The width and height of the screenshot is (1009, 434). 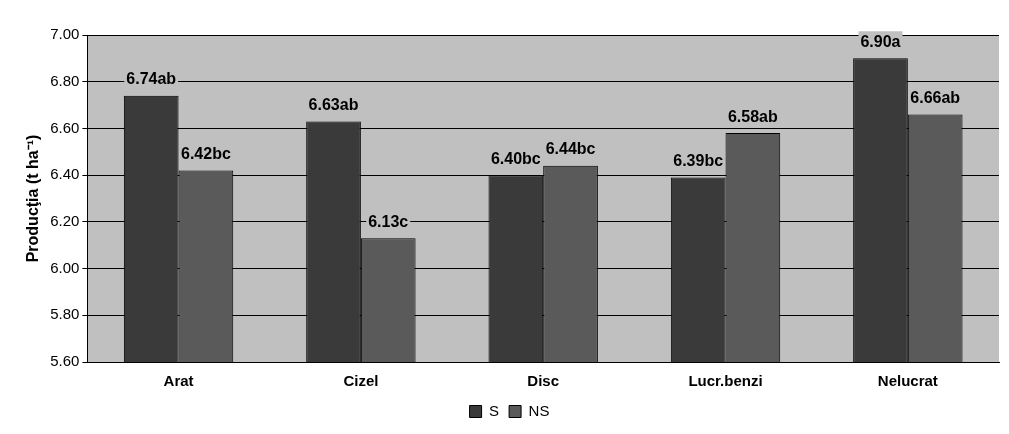 What do you see at coordinates (725, 381) in the screenshot?
I see `x-tick-label: Lucr.benzi` at bounding box center [725, 381].